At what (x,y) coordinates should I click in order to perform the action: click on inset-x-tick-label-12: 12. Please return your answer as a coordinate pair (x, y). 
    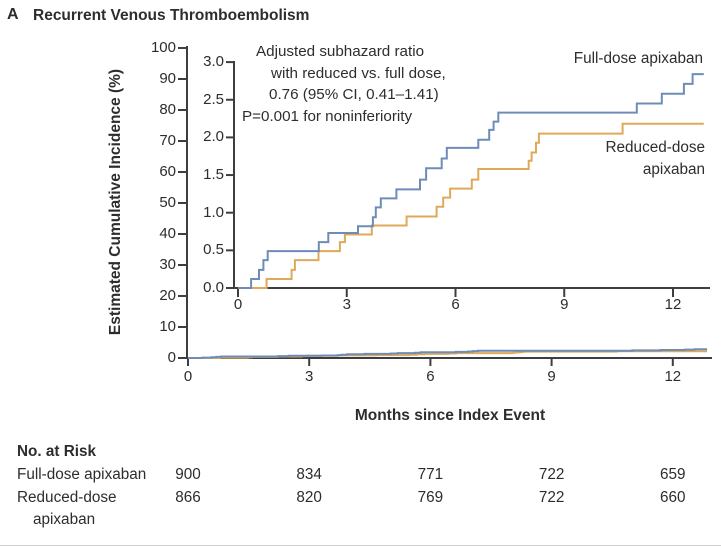
    Looking at the image, I should click on (673, 304).